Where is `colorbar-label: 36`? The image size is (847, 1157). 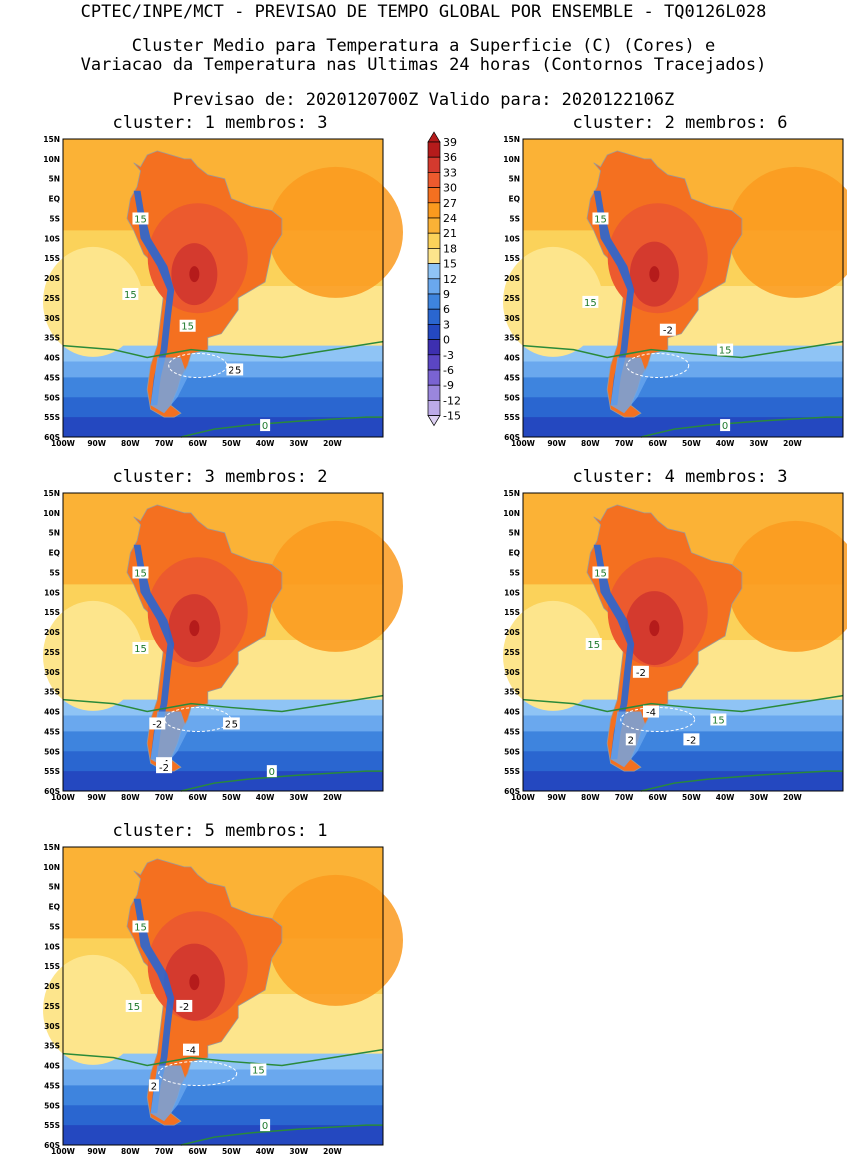
colorbar-label: 36 is located at coordinates (450, 157).